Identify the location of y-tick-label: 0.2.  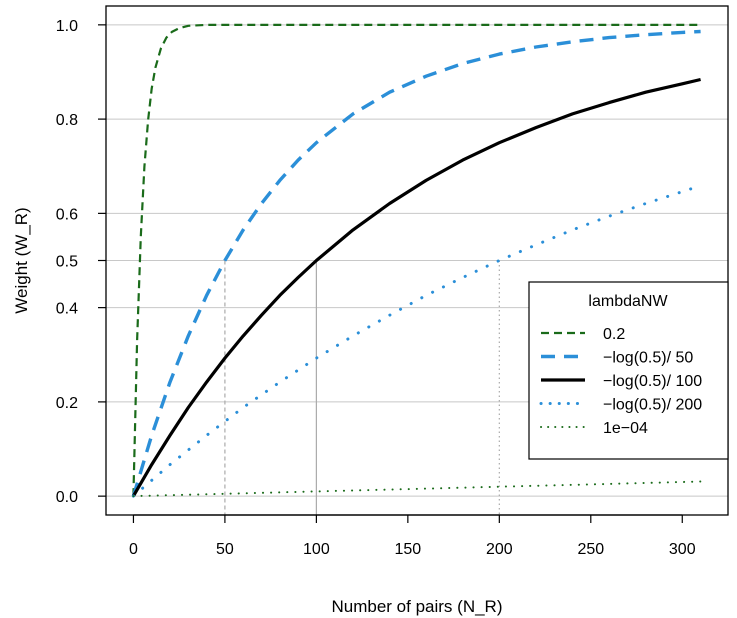
(67, 403).